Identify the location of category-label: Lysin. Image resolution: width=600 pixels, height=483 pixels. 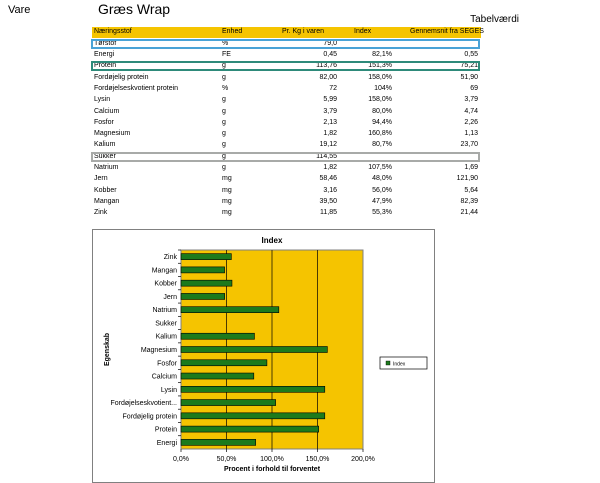
(169, 390).